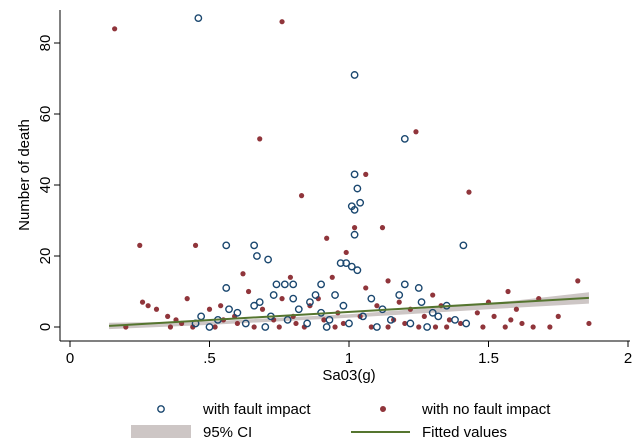 This screenshot has height=443, width=643. I want to click on x-tick-label: 1.5, so click(488, 358).